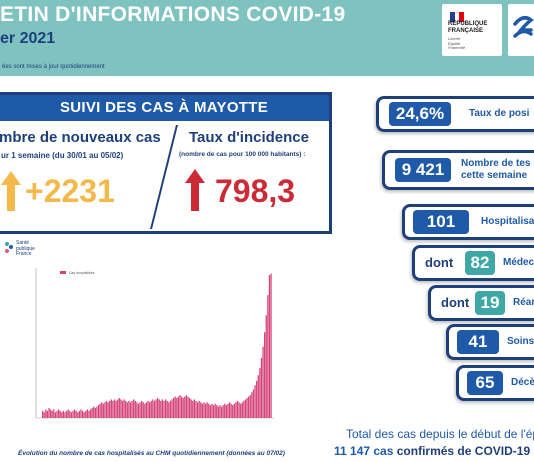 Image resolution: width=534 pixels, height=462 pixels. What do you see at coordinates (9, 247) in the screenshot?
I see `sante-publique-mark-icon` at bounding box center [9, 247].